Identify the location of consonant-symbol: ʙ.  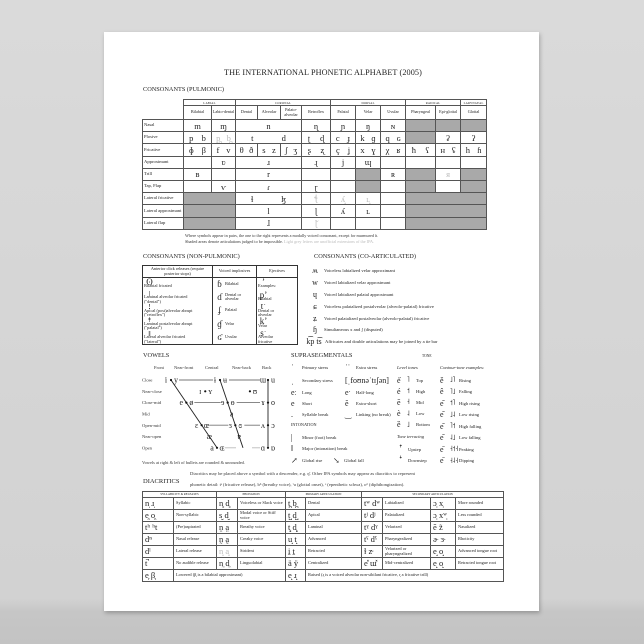
(197, 174).